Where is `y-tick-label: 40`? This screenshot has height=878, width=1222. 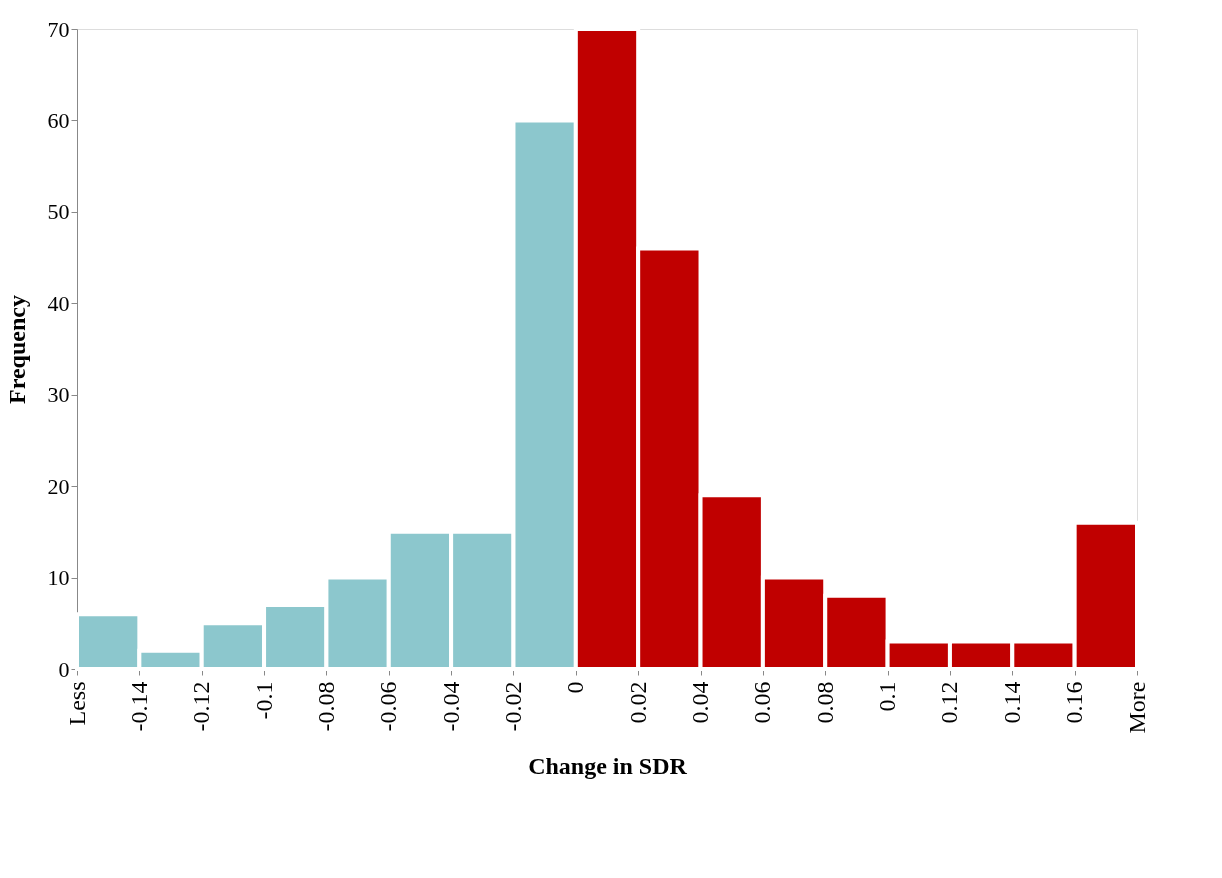 y-tick-label: 40 is located at coordinates (58, 303).